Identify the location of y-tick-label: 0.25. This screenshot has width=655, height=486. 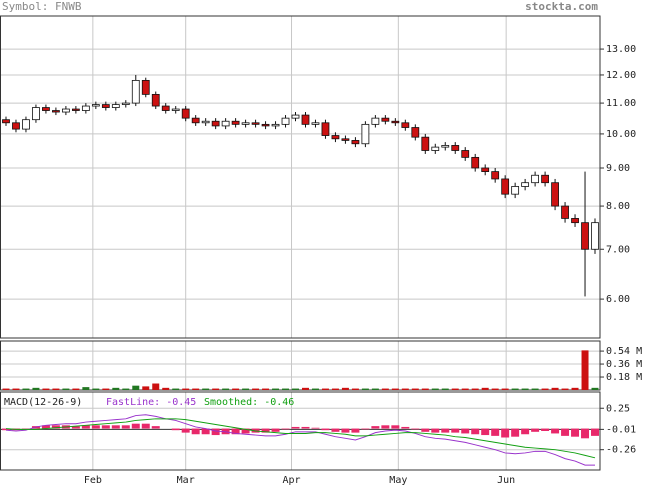
(618, 408).